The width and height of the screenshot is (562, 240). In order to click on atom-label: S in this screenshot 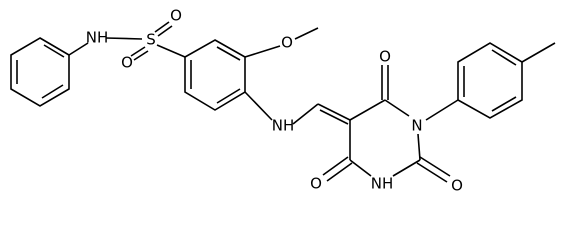, I will do `click(151, 40)`.